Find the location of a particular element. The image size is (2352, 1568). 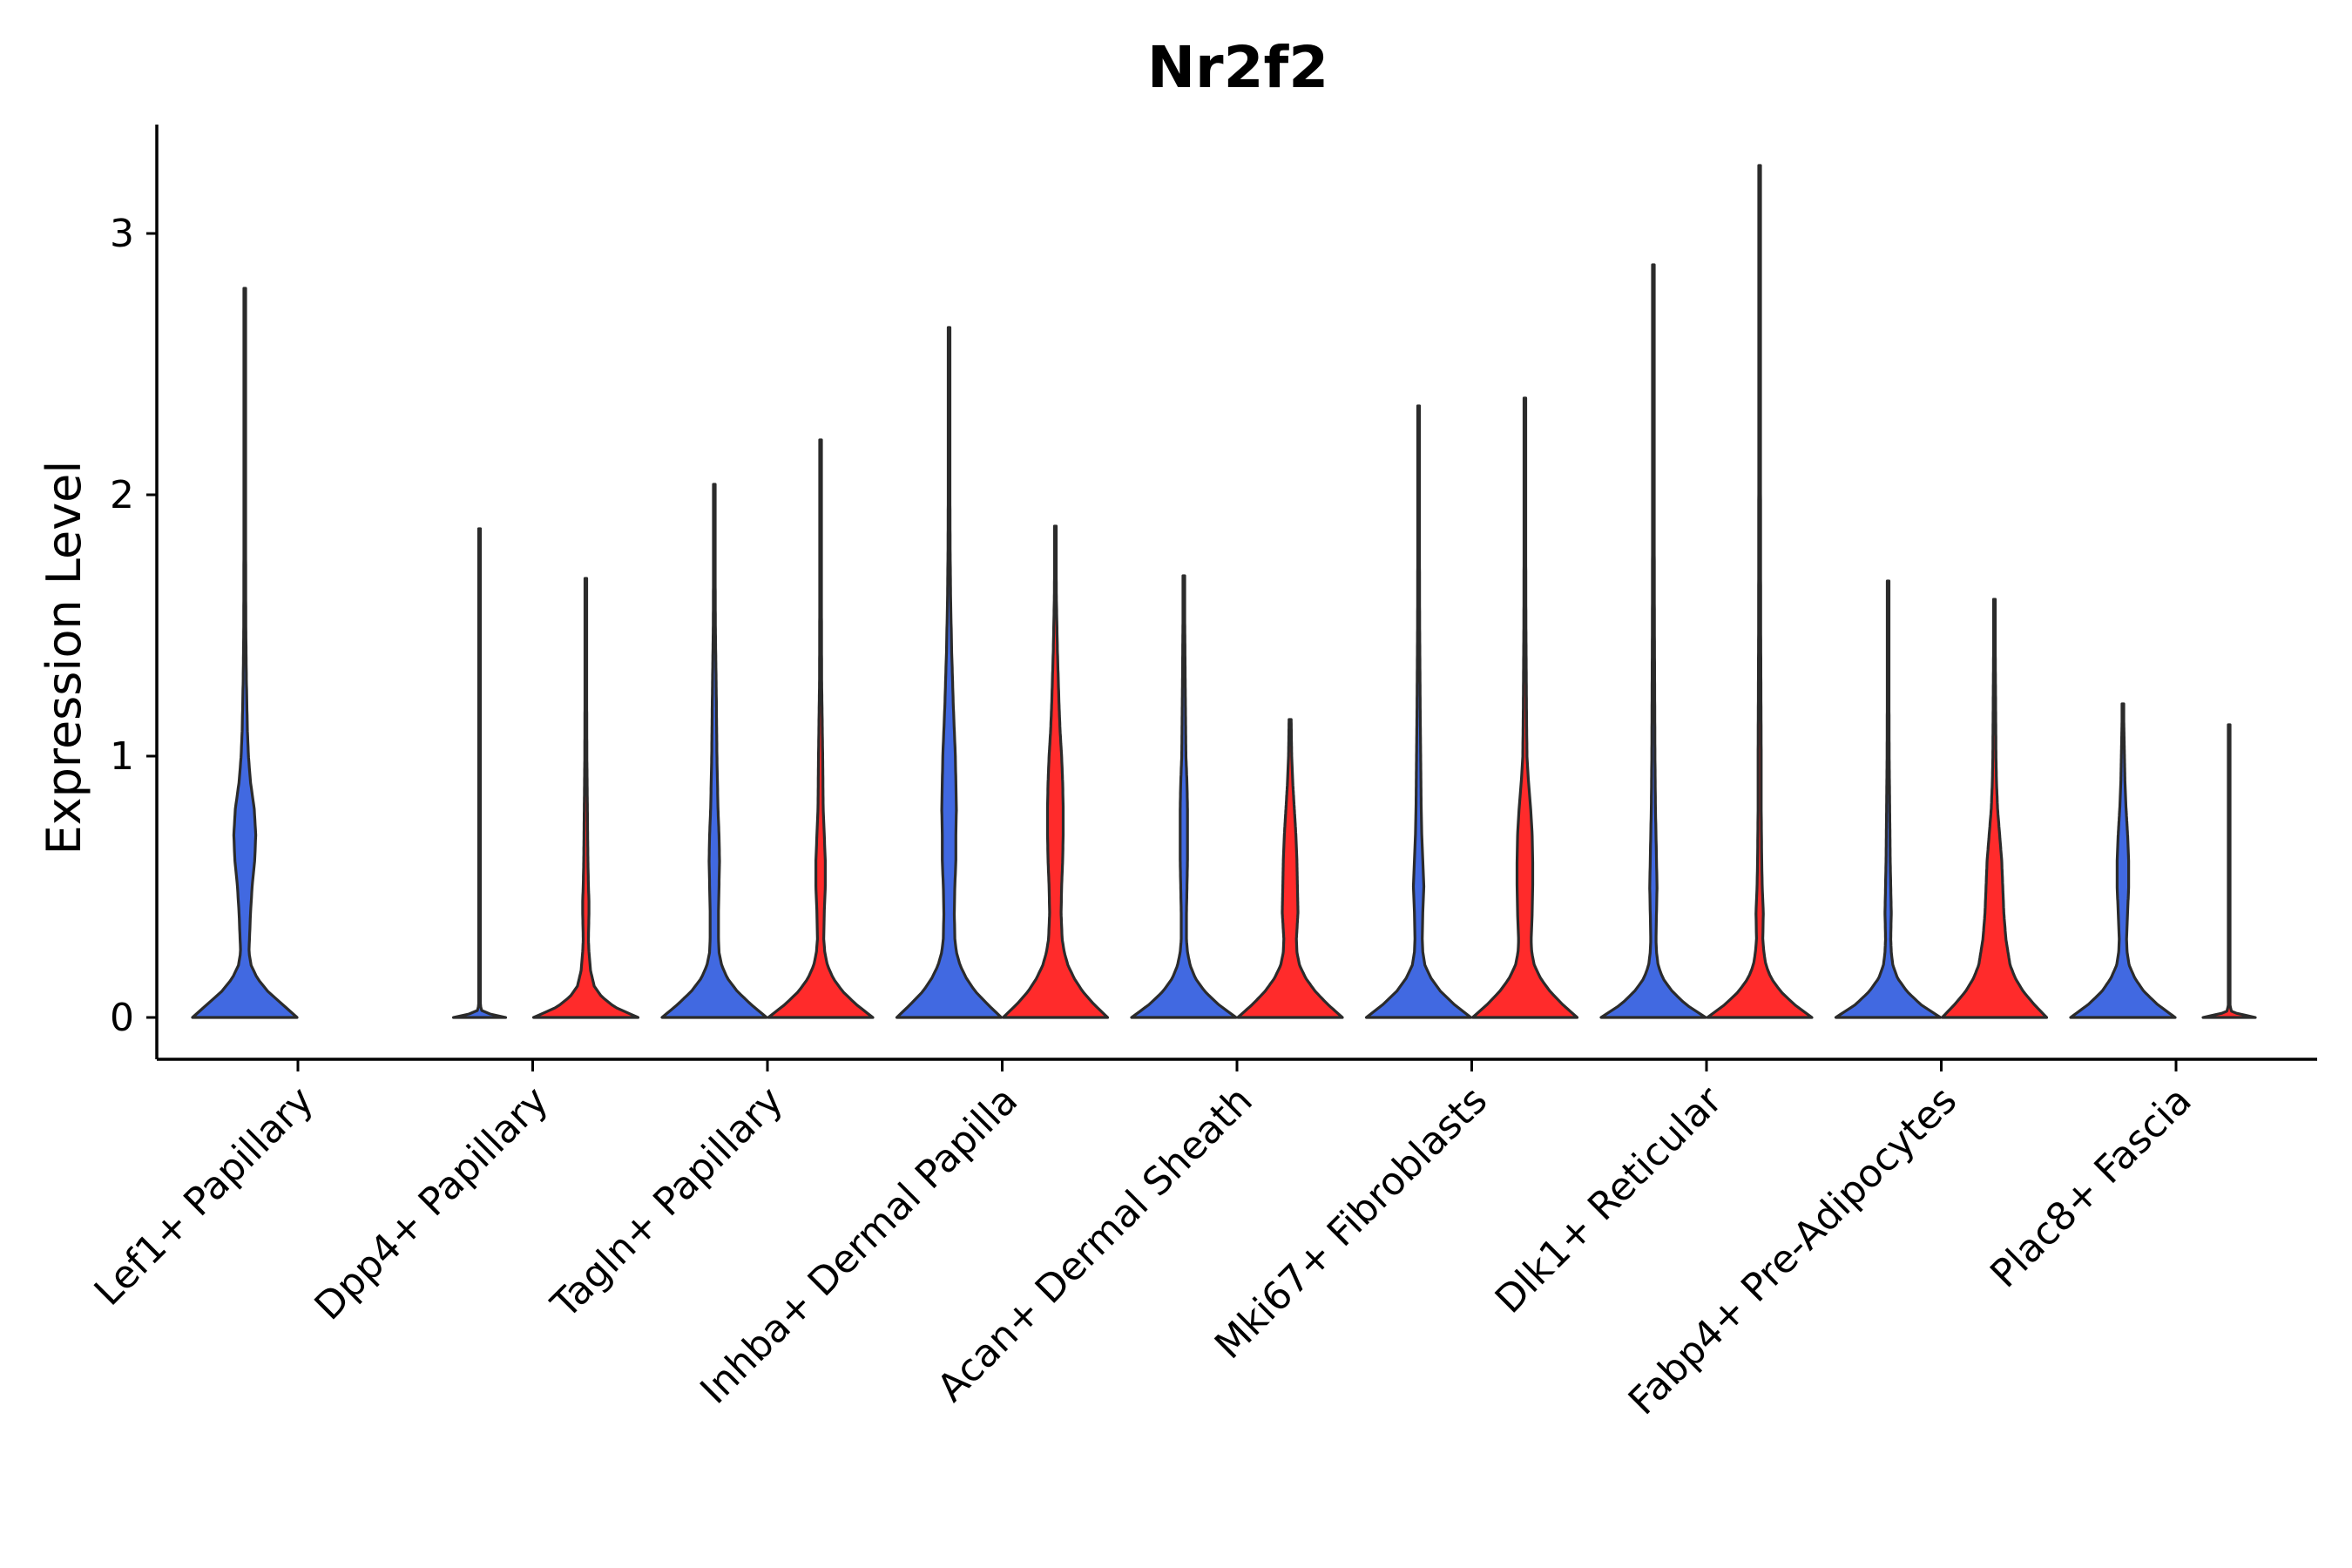

y-tick-label: 1 is located at coordinates (122, 756).